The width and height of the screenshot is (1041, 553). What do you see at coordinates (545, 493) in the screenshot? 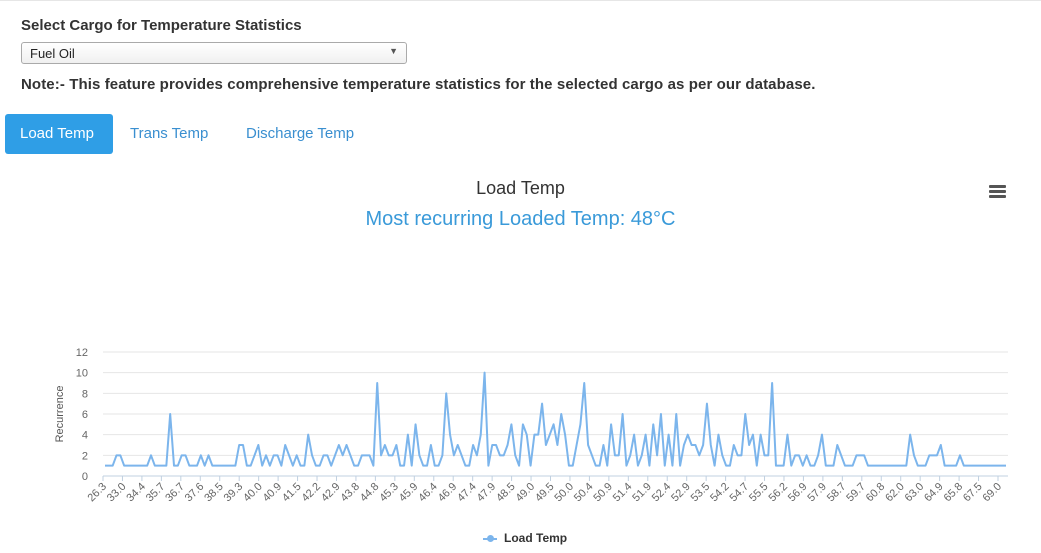
I see `x-tick-label: 49.5` at bounding box center [545, 493].